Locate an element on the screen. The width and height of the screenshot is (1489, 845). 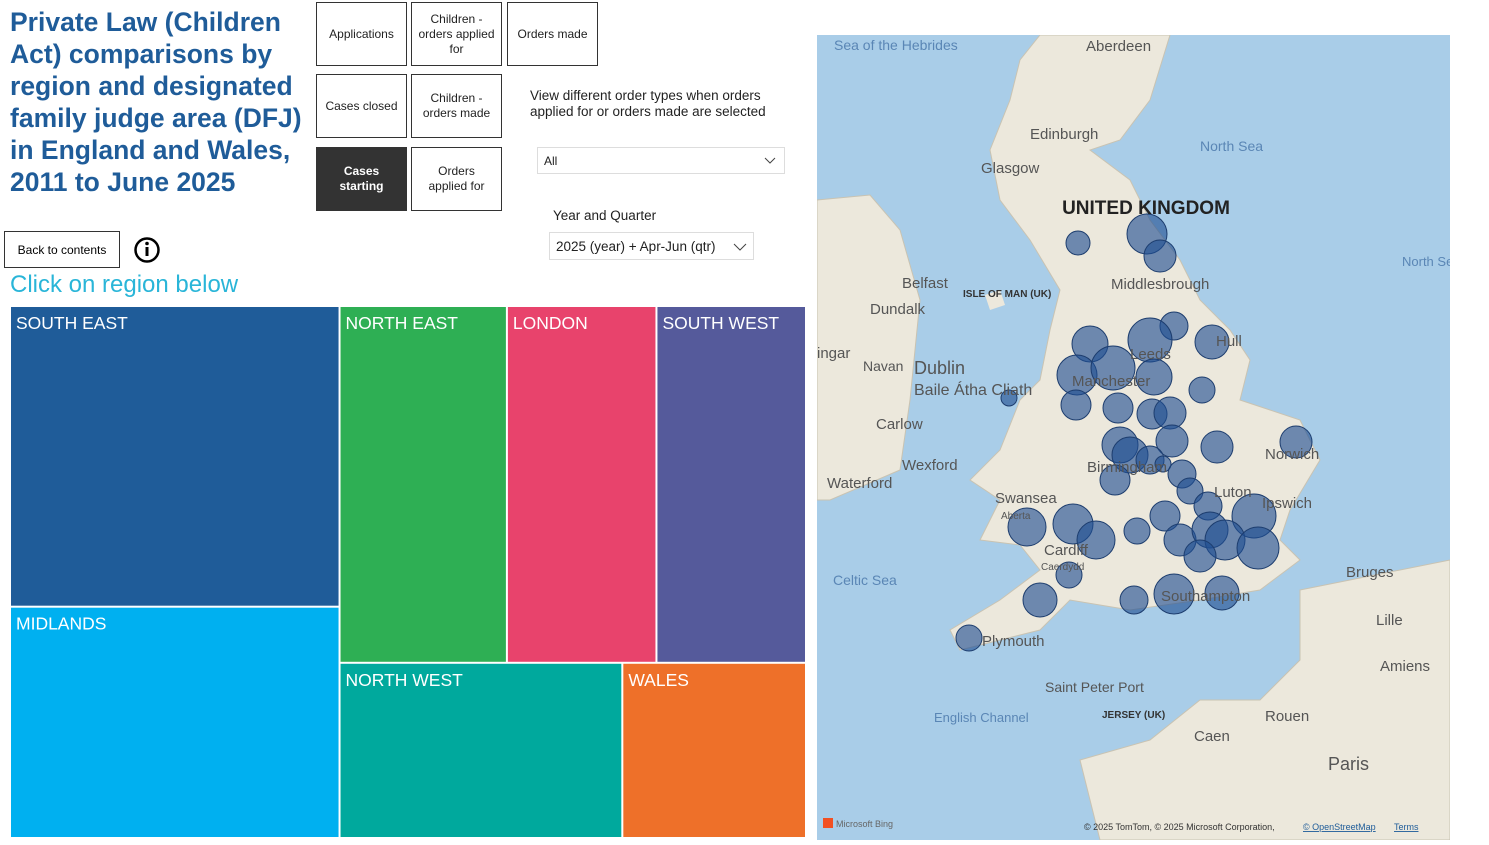
map-label: Lille is located at coordinates (1389, 620).